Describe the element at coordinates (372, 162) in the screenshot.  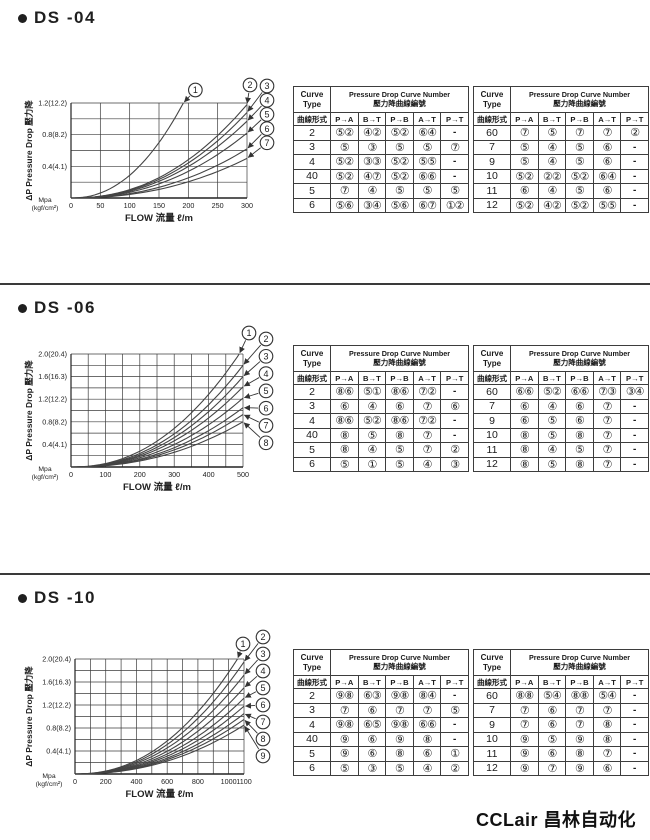
I see `curve-number-cell: ③③` at that location.